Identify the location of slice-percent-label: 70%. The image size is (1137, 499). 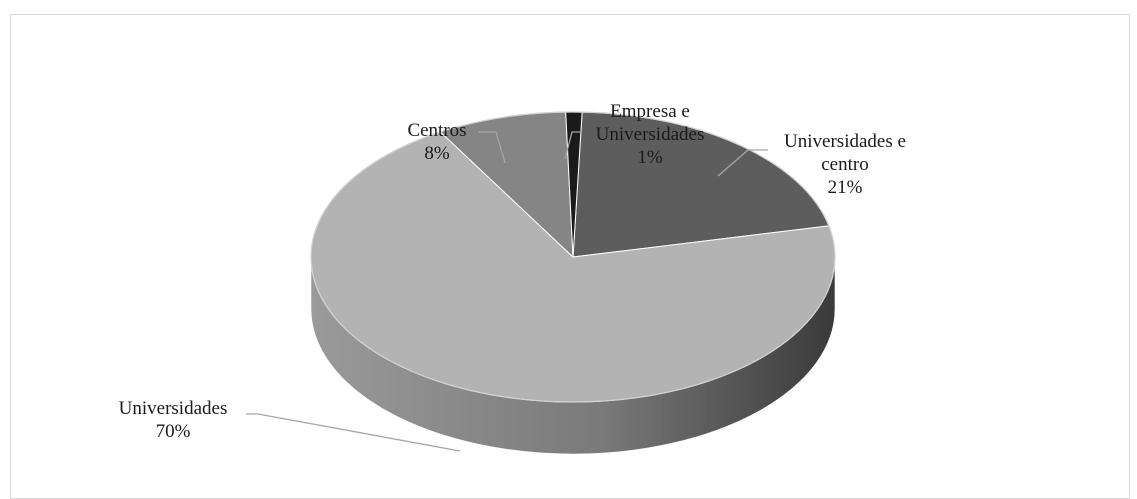
(173, 431).